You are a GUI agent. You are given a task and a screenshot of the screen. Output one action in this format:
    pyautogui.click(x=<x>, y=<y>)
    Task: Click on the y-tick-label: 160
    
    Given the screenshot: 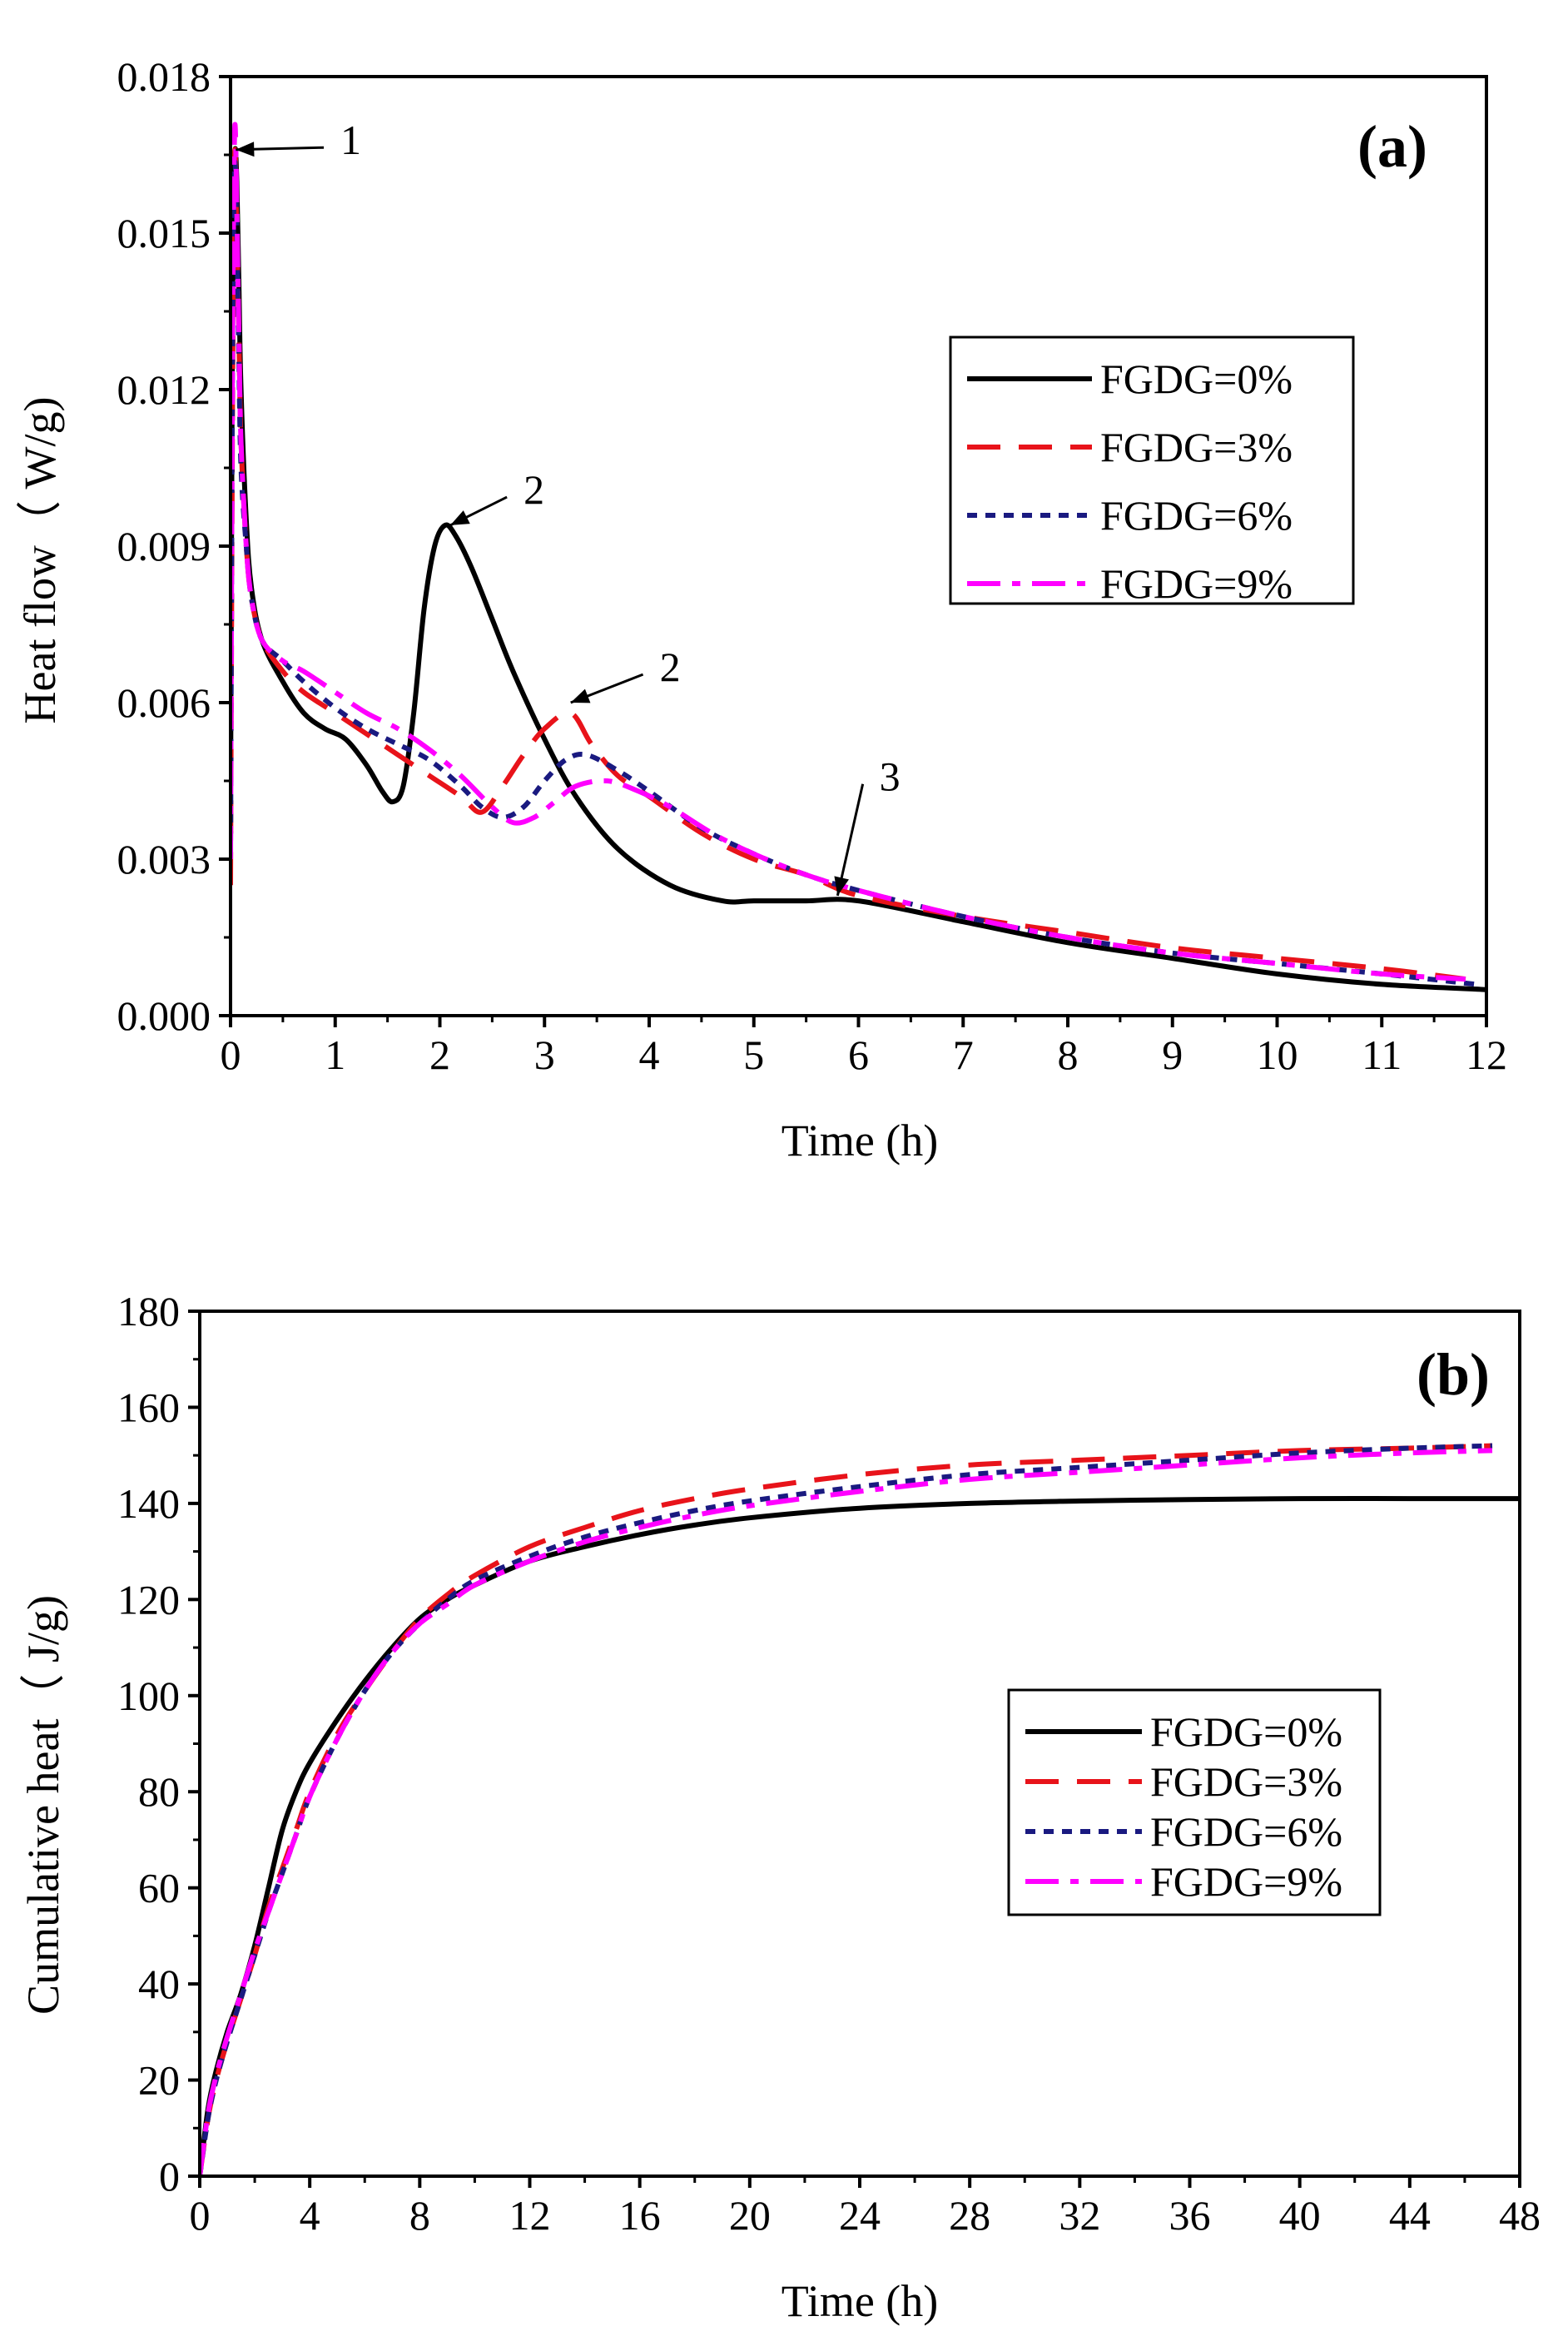 What is the action you would take?
    pyautogui.click(x=148, y=1407)
    